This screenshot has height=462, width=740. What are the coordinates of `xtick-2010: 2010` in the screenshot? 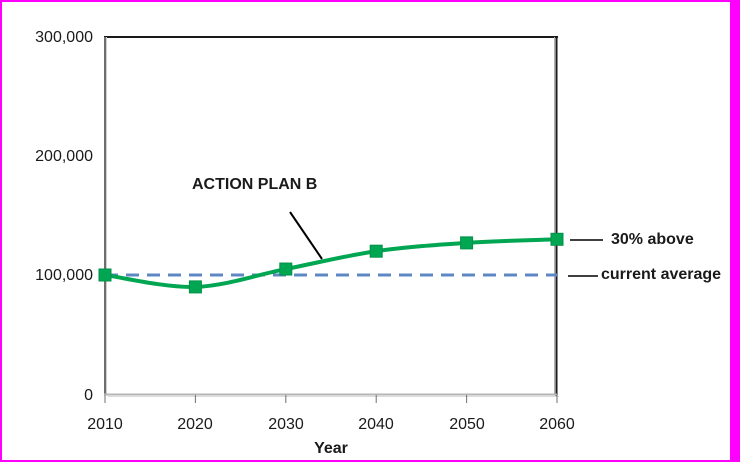 It's located at (105, 424).